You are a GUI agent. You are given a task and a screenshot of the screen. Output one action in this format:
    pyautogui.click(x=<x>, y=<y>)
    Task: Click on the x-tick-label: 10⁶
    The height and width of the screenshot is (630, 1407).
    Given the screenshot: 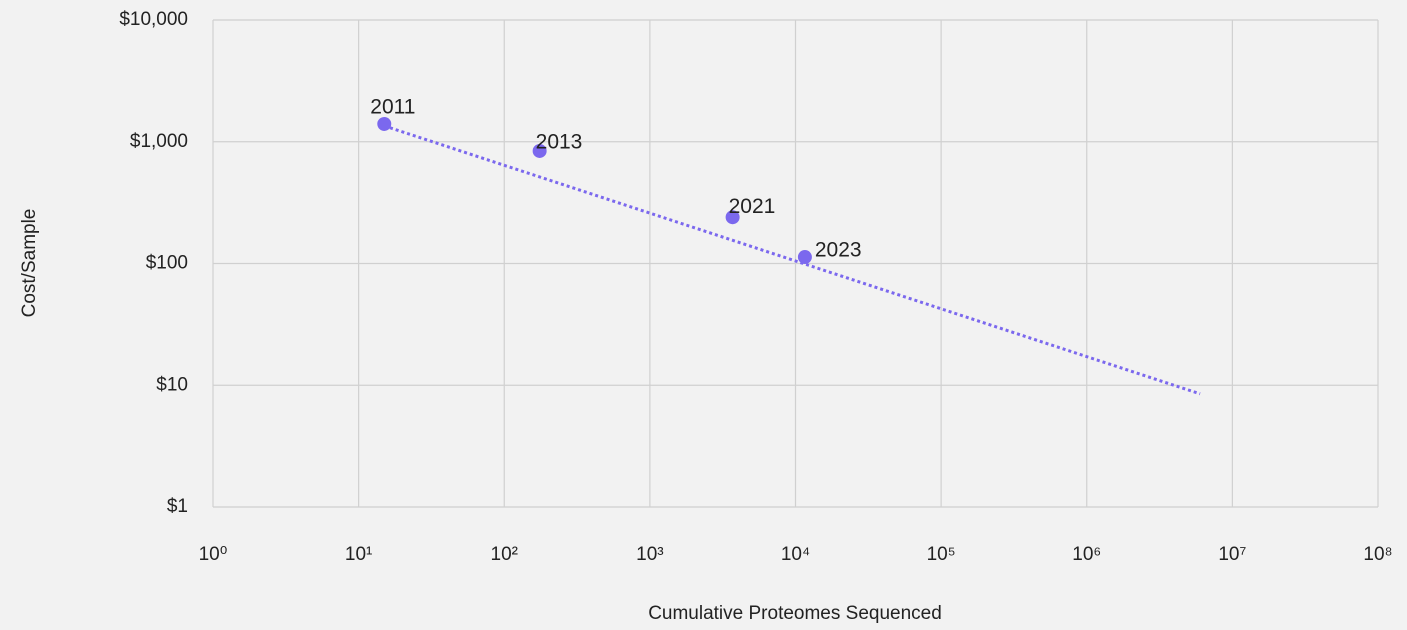 What is the action you would take?
    pyautogui.click(x=1086, y=554)
    